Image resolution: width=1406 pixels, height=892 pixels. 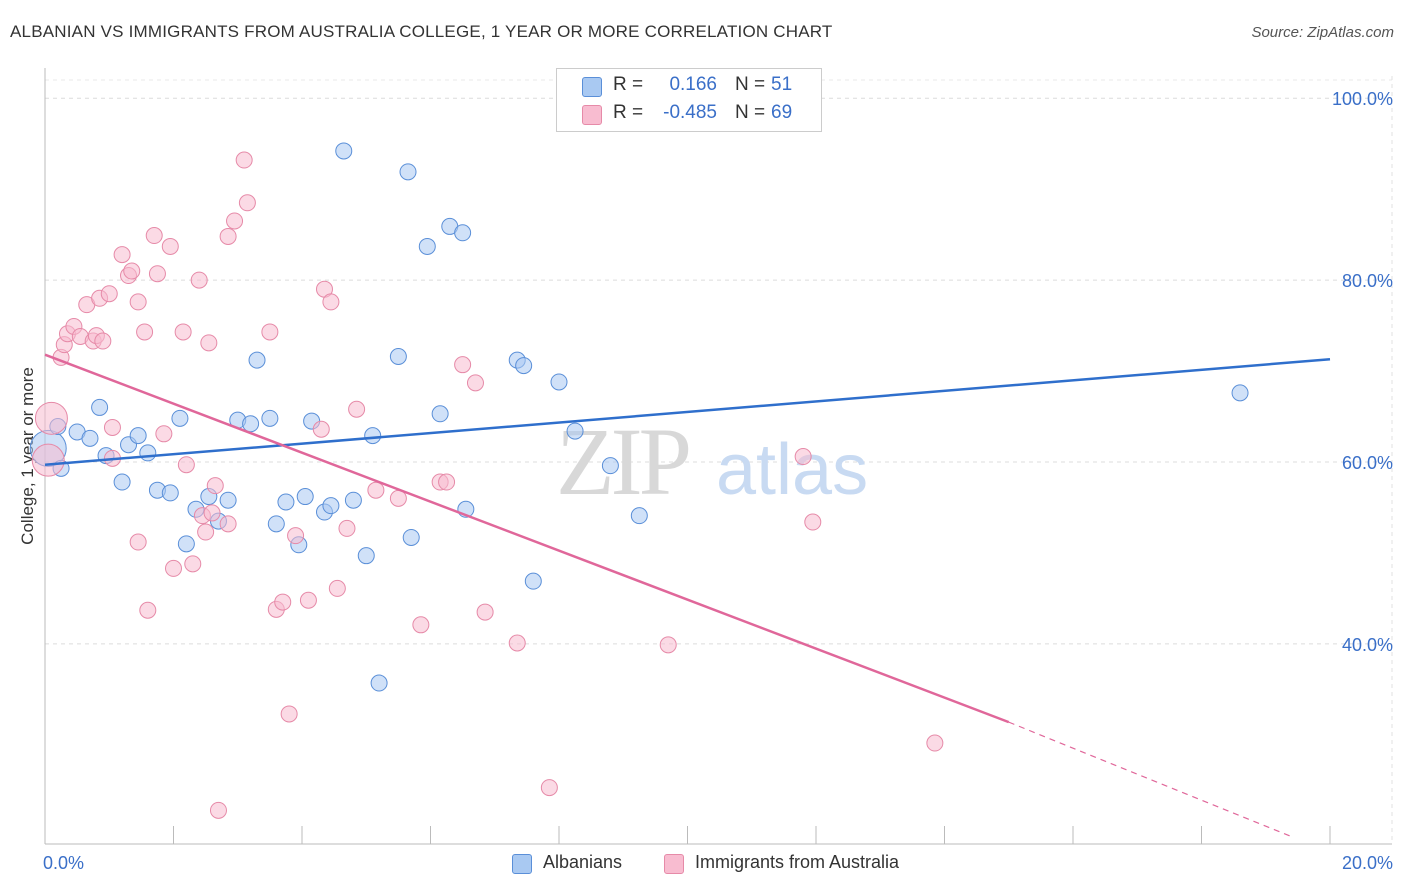 I want to click on australia-swatch, so click(x=592, y=115).